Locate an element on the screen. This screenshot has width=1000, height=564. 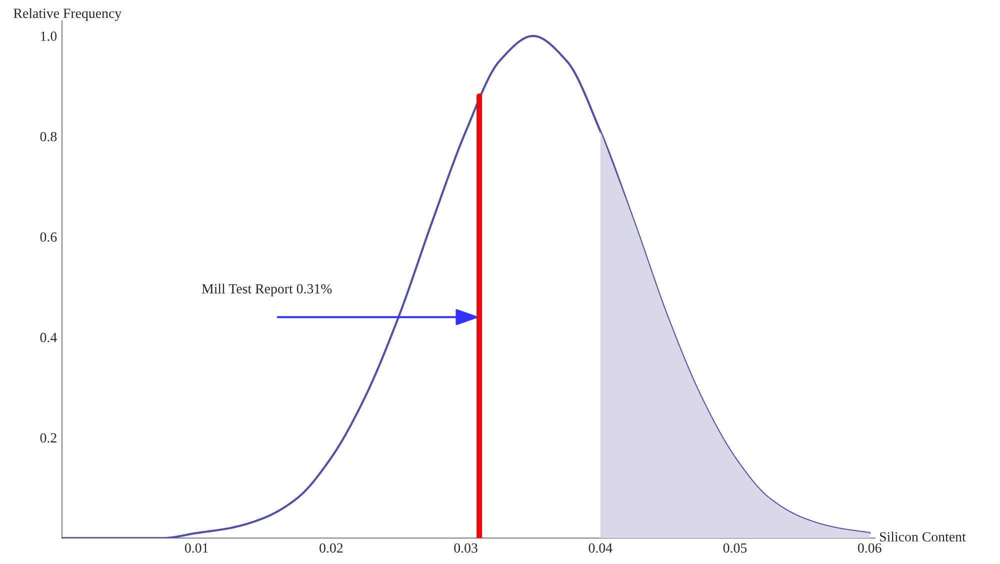
y-tick-label: 0.4 is located at coordinates (48, 337).